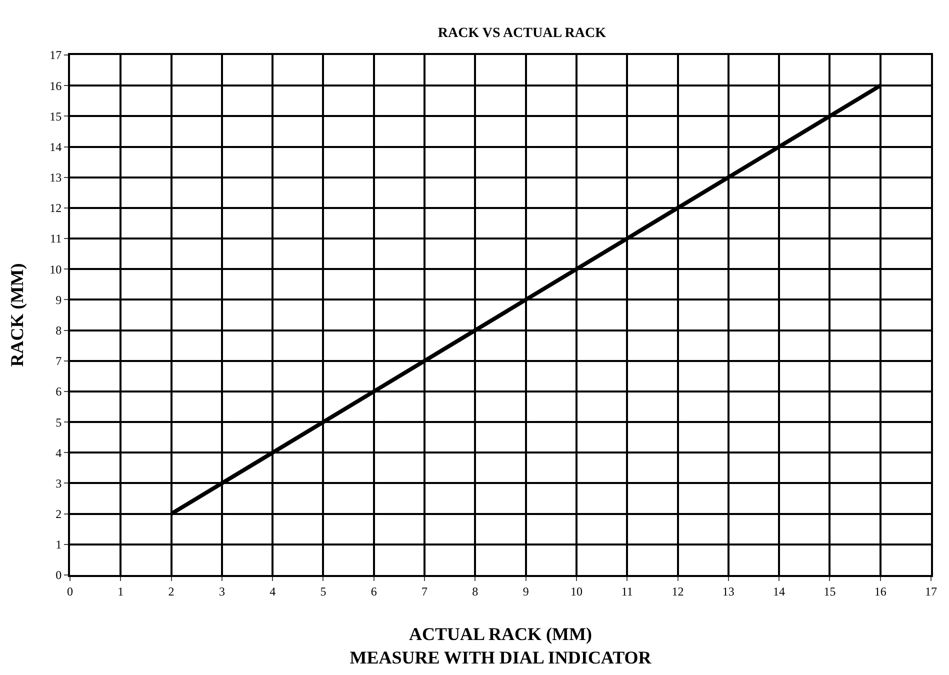 The height and width of the screenshot is (675, 949). I want to click on y-tick-label: 2, so click(59, 514).